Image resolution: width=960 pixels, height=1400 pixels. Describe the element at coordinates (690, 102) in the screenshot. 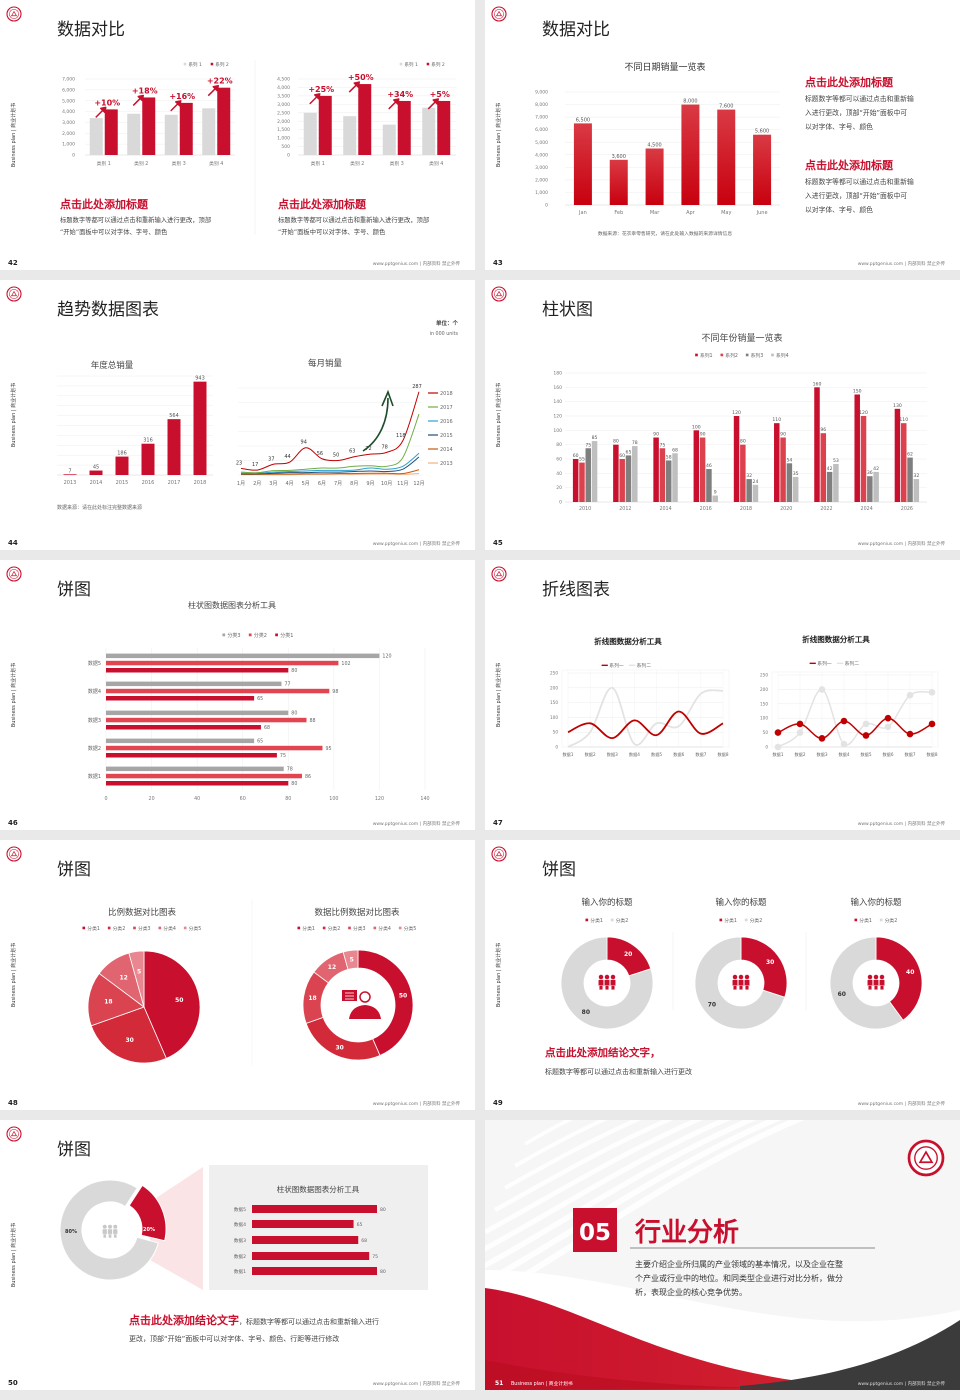

I see `data-label: 8,000` at that location.